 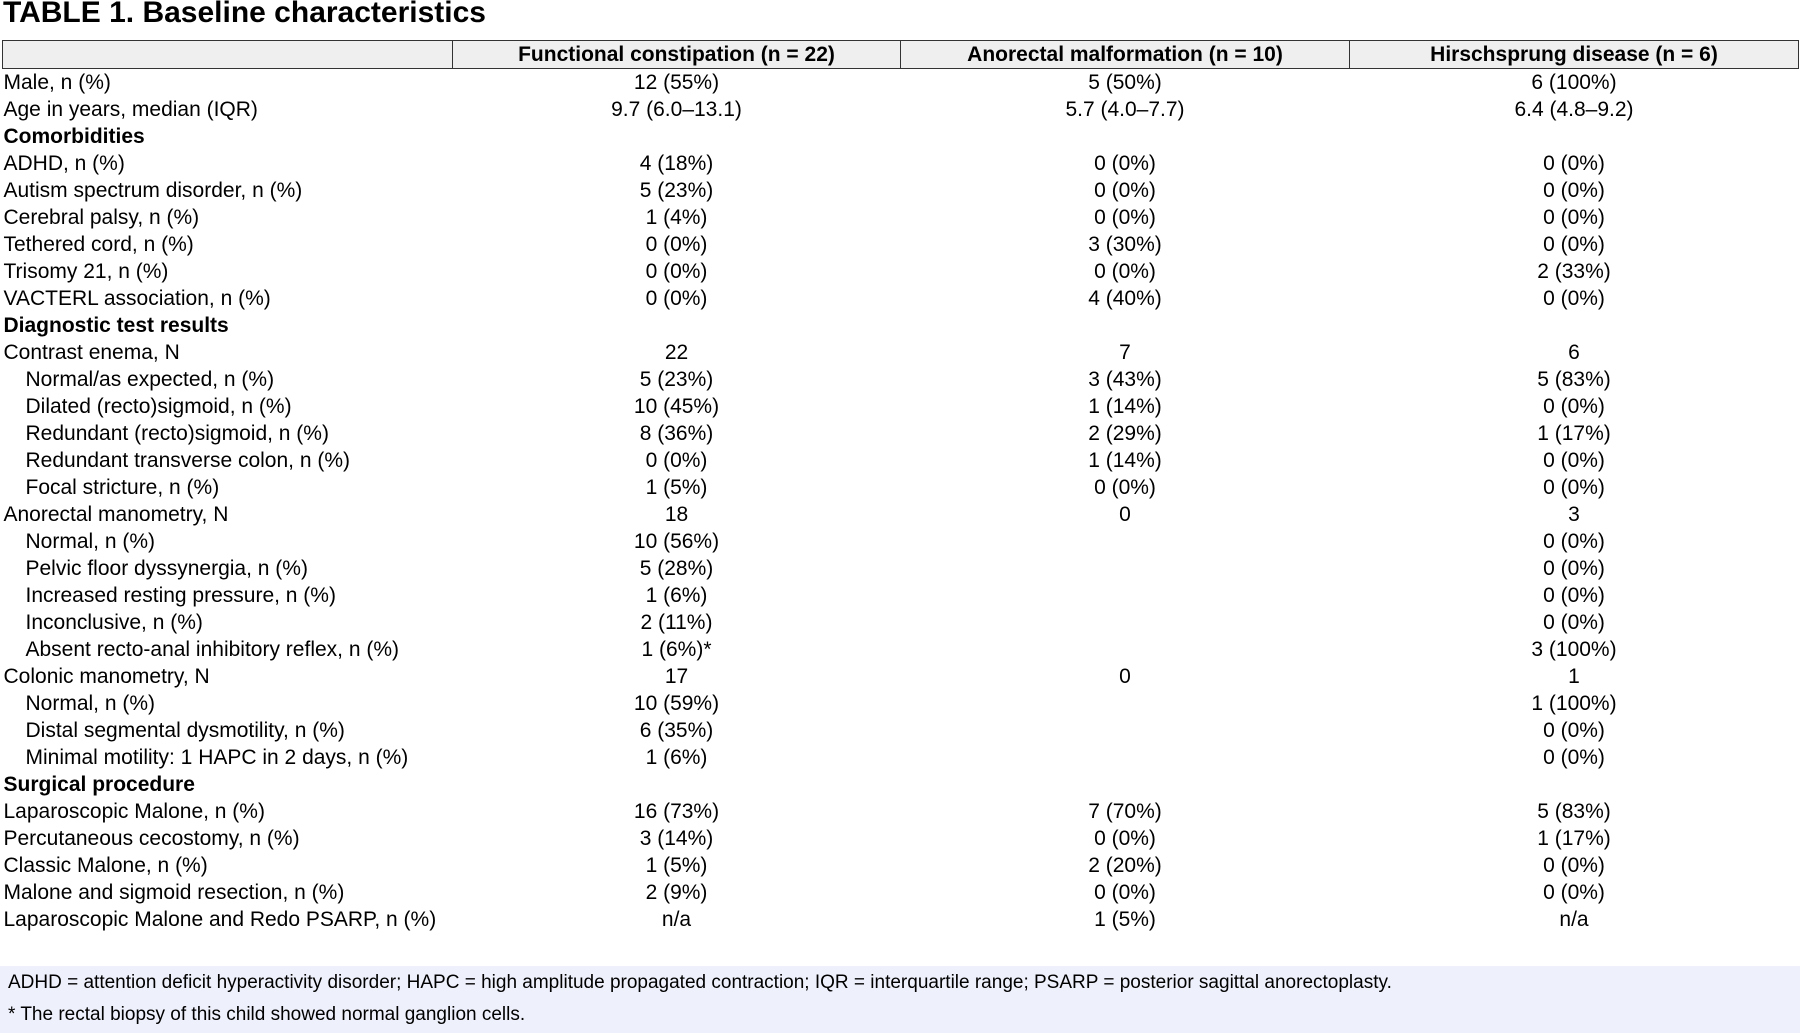 What do you see at coordinates (676, 730) in the screenshot?
I see `value-cell: 6 (35%)` at bounding box center [676, 730].